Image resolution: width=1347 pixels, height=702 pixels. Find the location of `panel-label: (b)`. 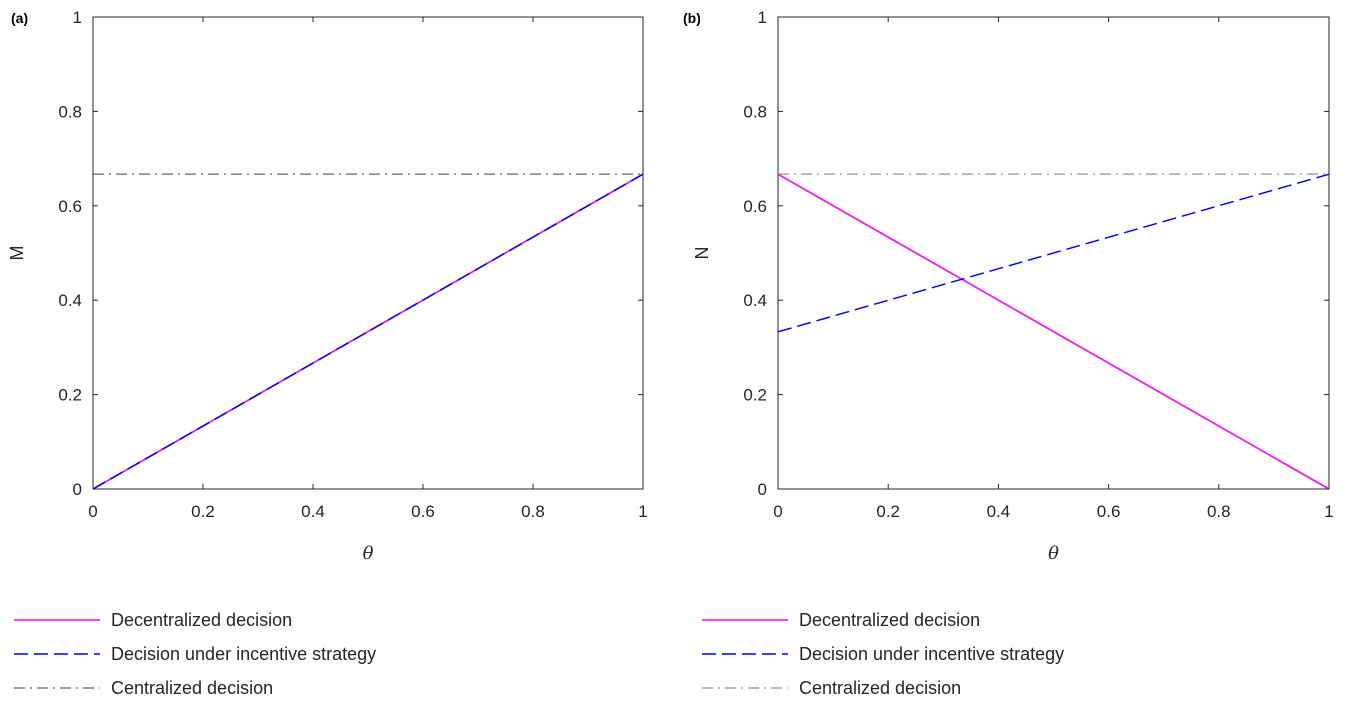

panel-label: (b) is located at coordinates (692, 18).